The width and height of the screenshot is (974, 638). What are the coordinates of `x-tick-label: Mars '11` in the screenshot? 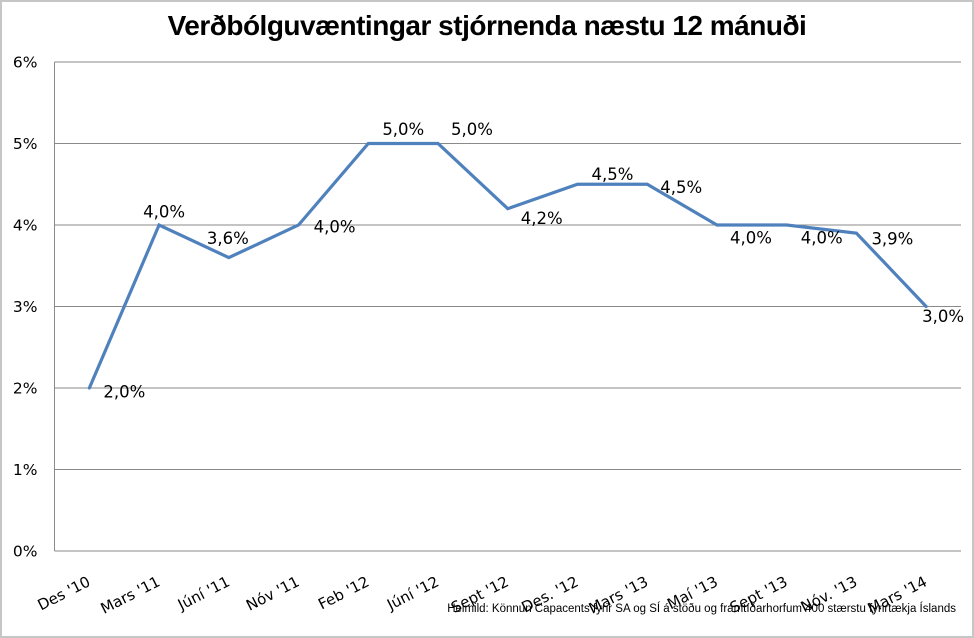 It's located at (130, 595).